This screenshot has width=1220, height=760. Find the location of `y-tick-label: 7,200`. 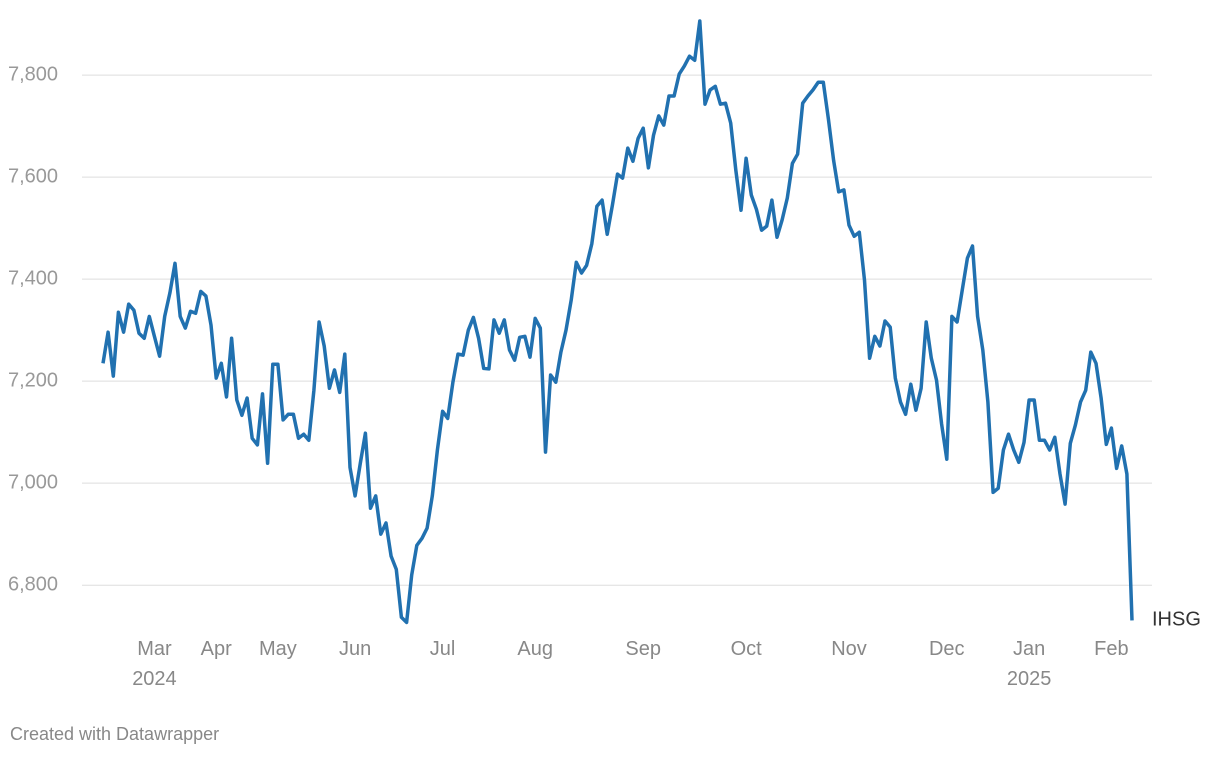

y-tick-label: 7,200 is located at coordinates (33, 380).